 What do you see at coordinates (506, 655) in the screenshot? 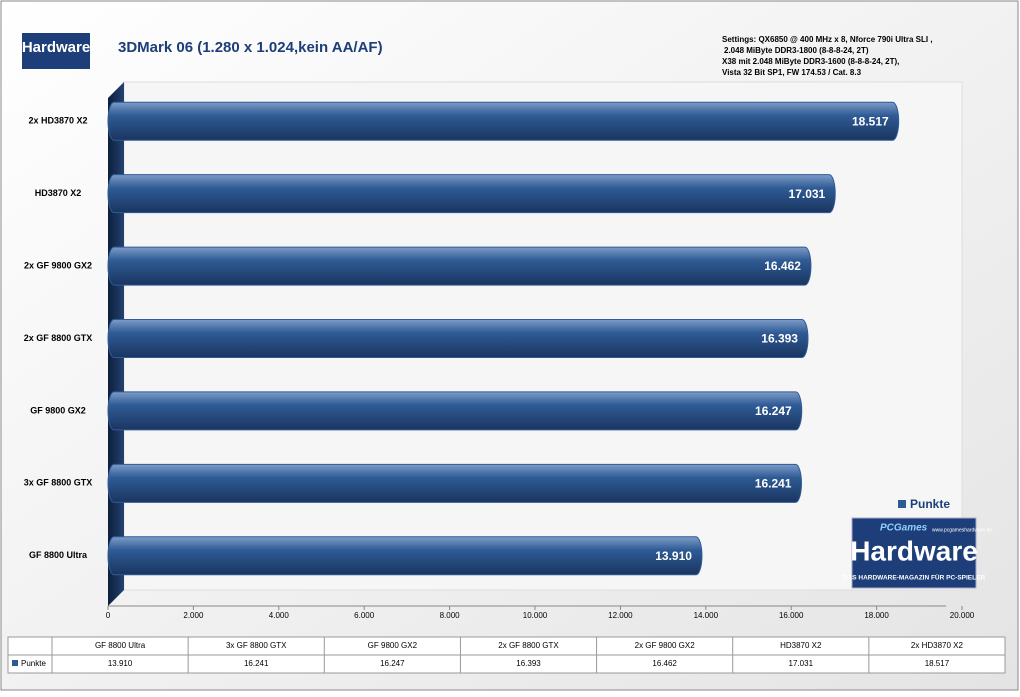
I see `data-table: Punkte` at bounding box center [506, 655].